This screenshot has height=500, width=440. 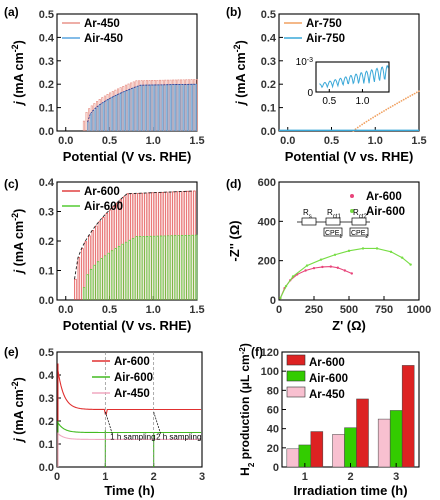 What do you see at coordinates (65, 141) in the screenshot?
I see `x-tick-label: 0.0` at bounding box center [65, 141].